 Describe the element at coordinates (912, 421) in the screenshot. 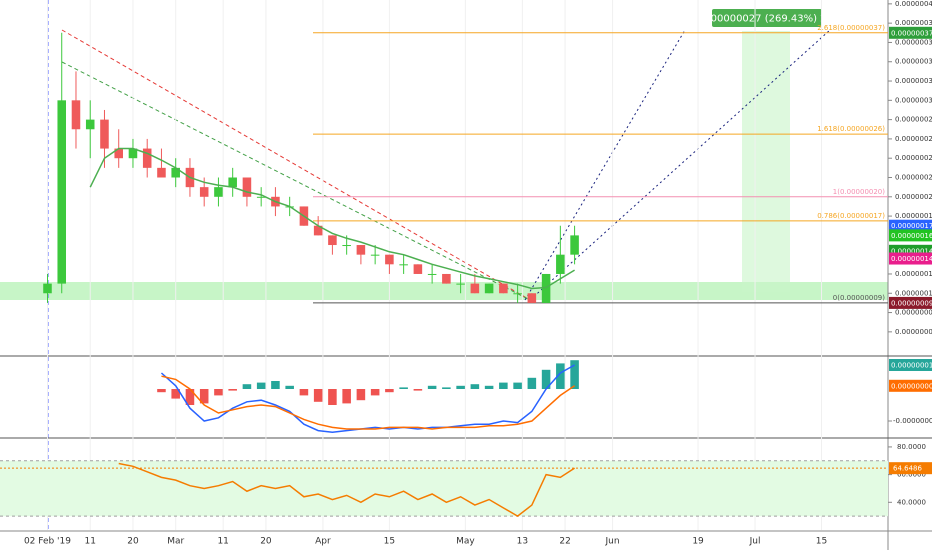

I see `y-tick-label: -0.00000001` at that location.